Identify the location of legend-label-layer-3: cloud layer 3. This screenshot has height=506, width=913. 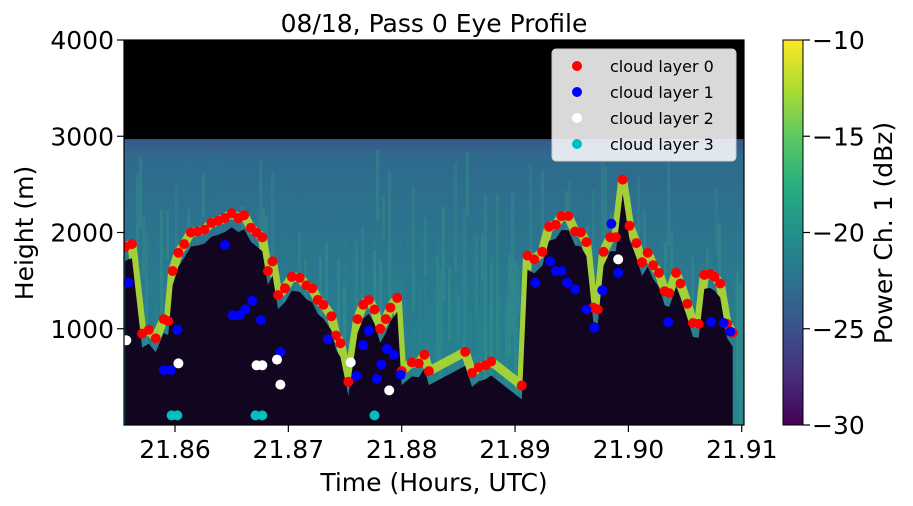
(662, 144).